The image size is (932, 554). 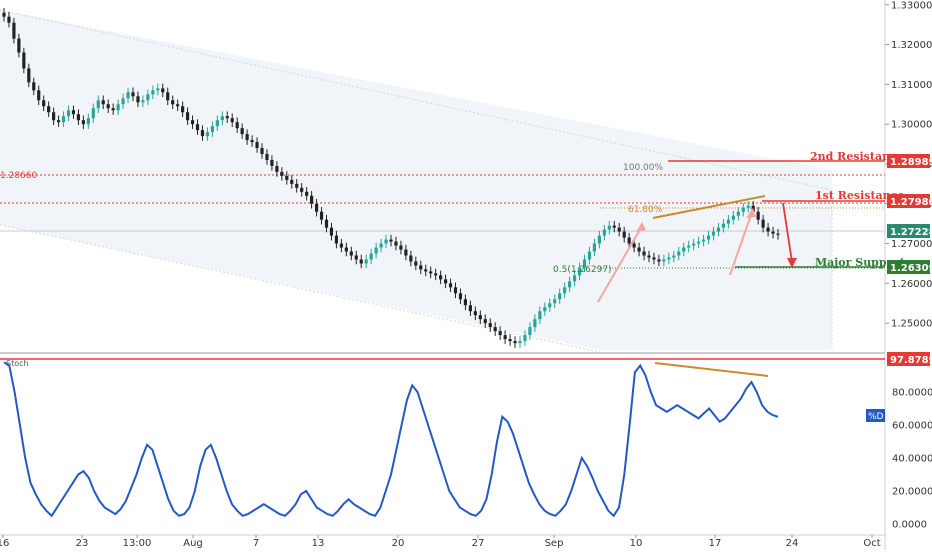 I want to click on price-tick-label-0: 1.33000, so click(x=911, y=5).